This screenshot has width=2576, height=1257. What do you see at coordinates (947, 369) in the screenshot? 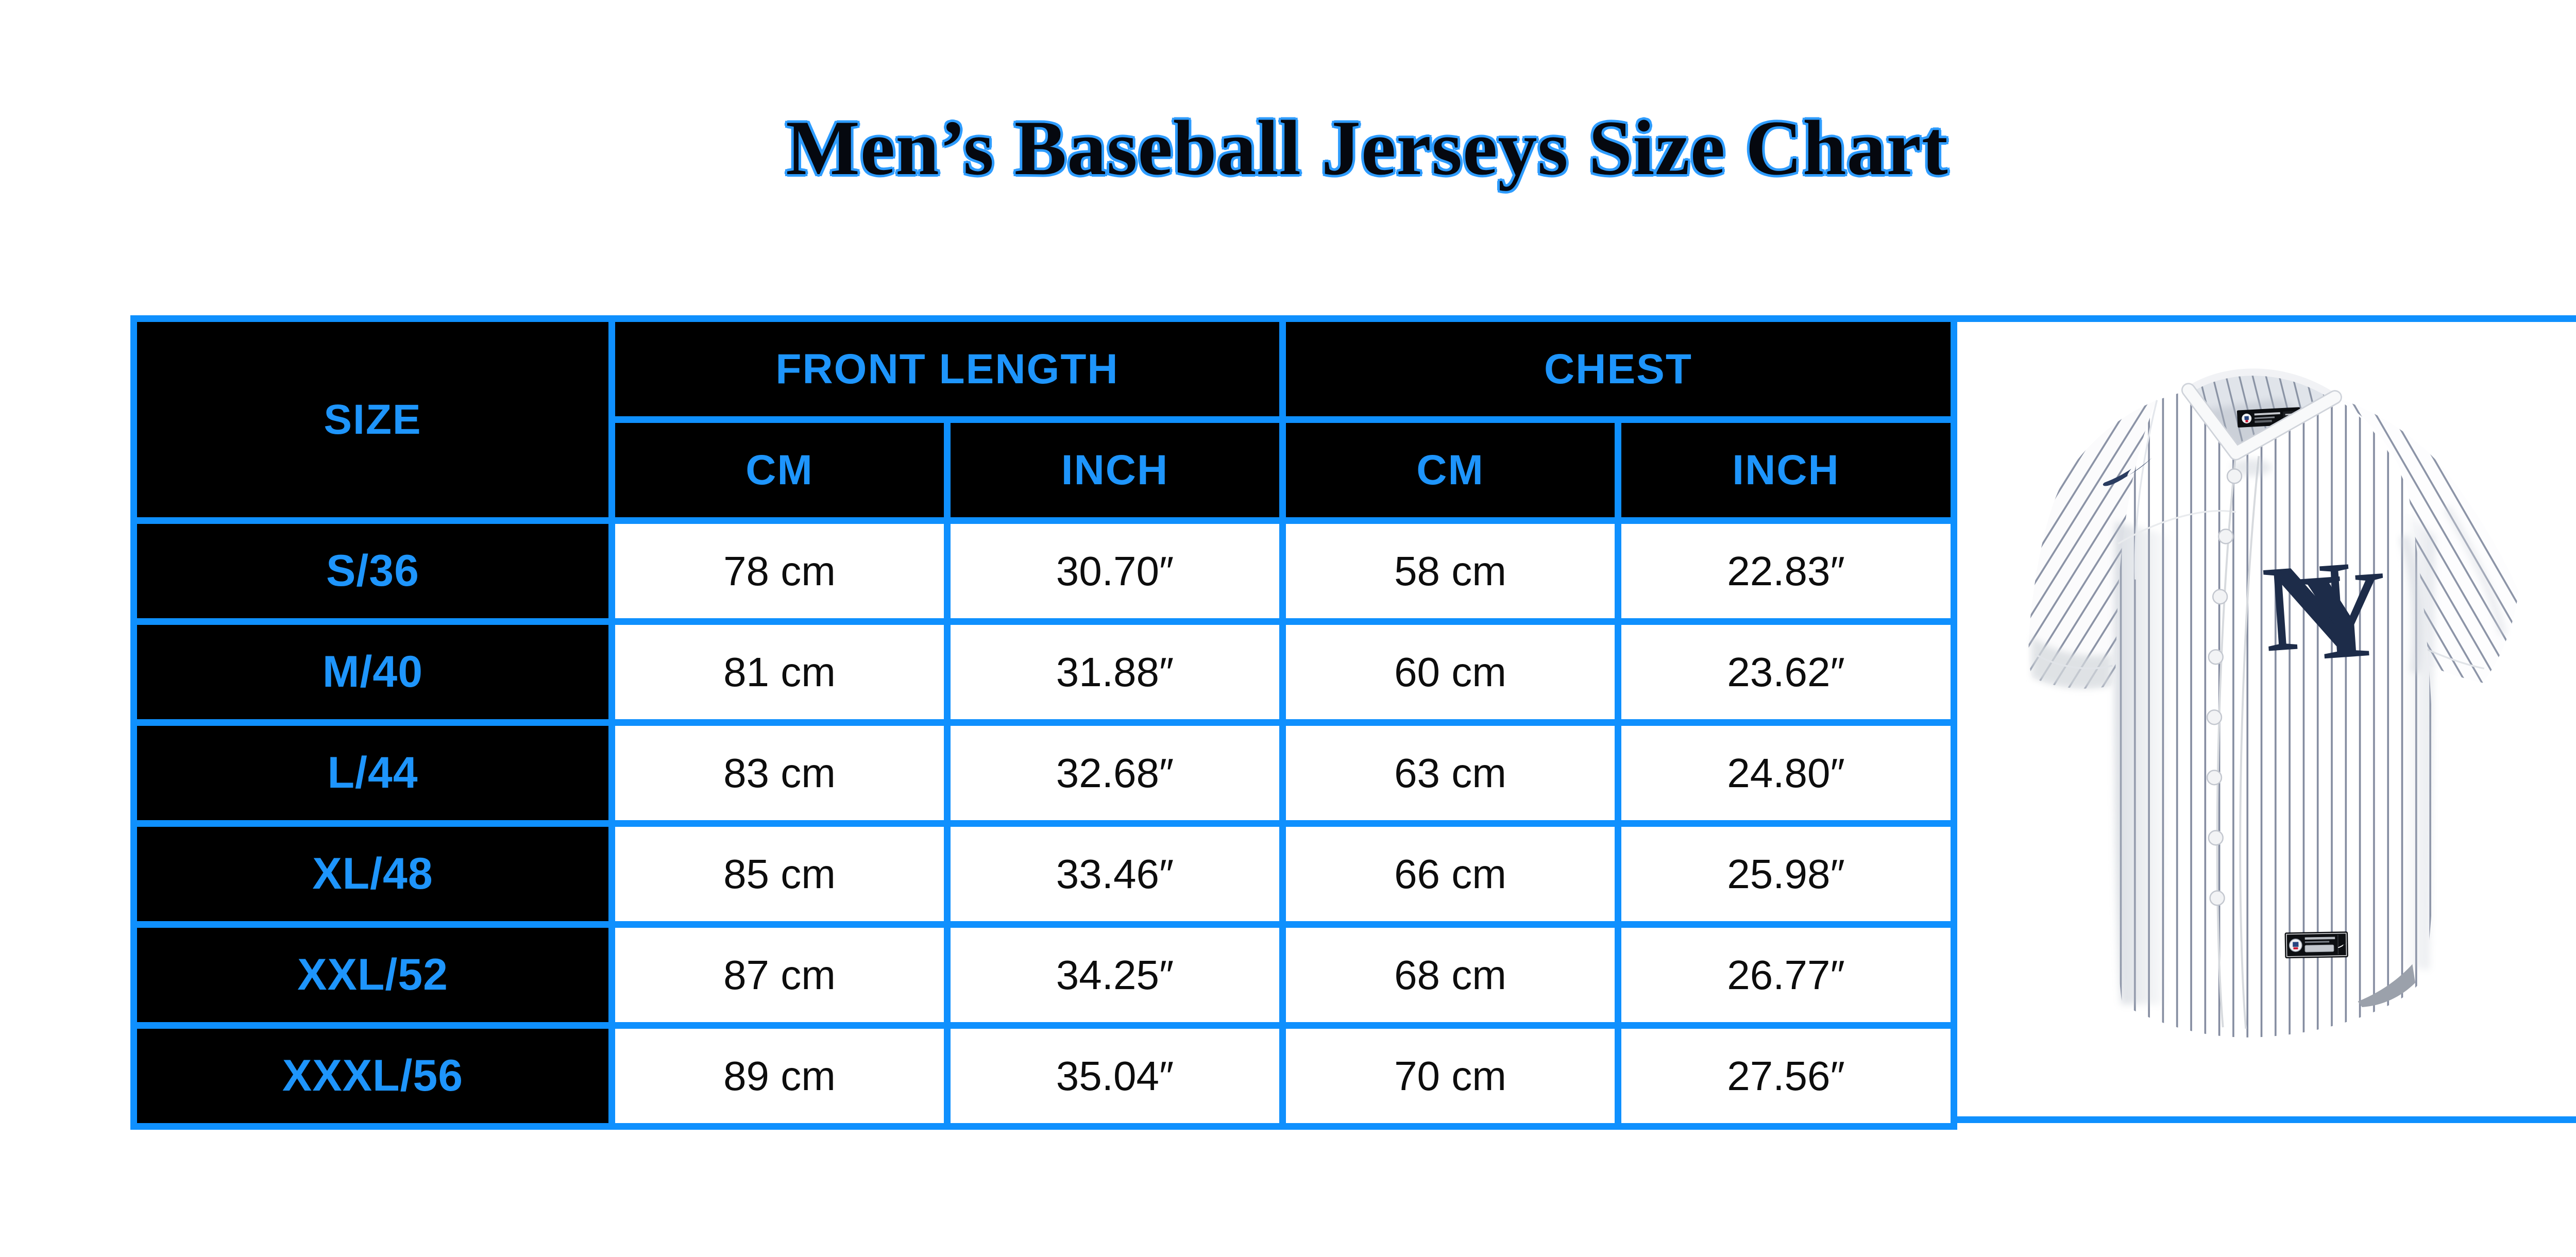
I see `header-front-length: FRONT LENGTH` at bounding box center [947, 369].